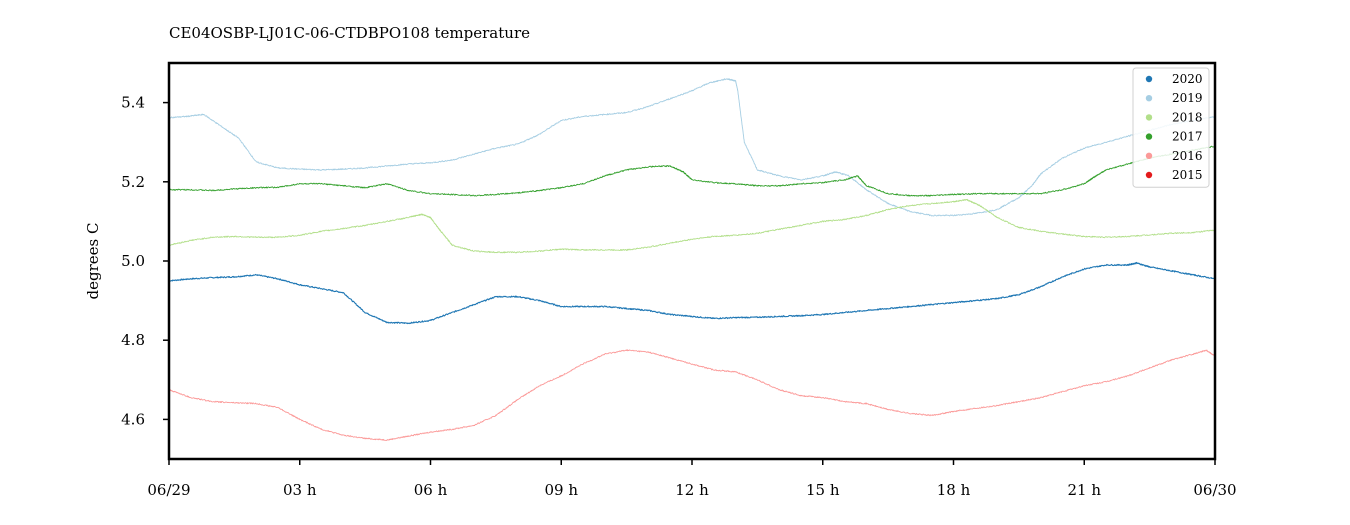 This screenshot has width=1350, height=525. I want to click on legend-label-2016: 2016, so click(1187, 156).